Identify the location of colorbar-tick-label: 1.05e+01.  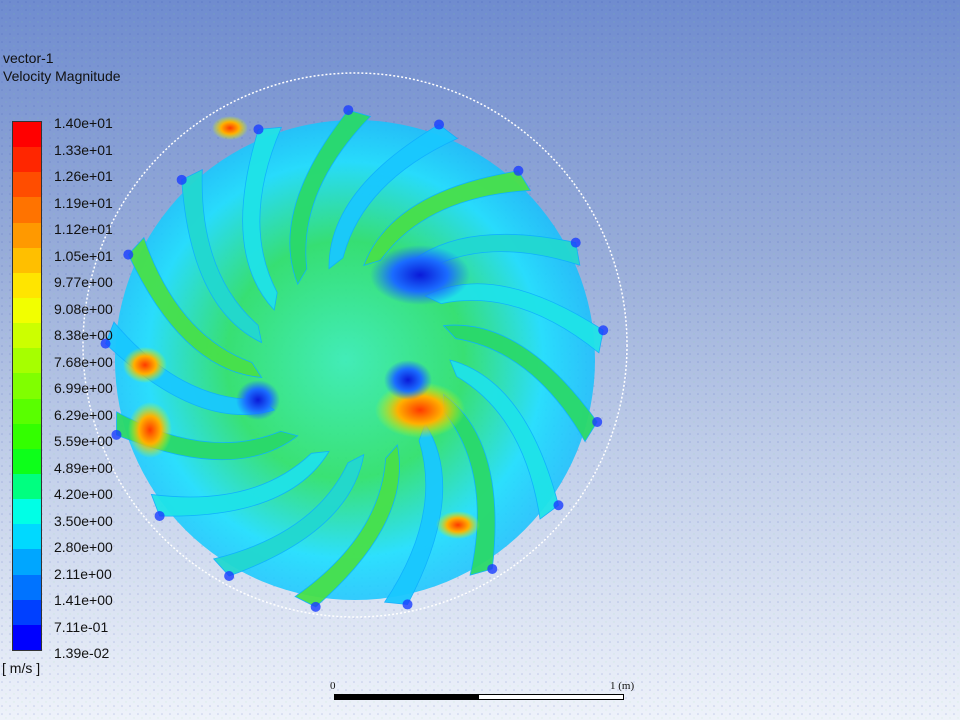
(83, 255).